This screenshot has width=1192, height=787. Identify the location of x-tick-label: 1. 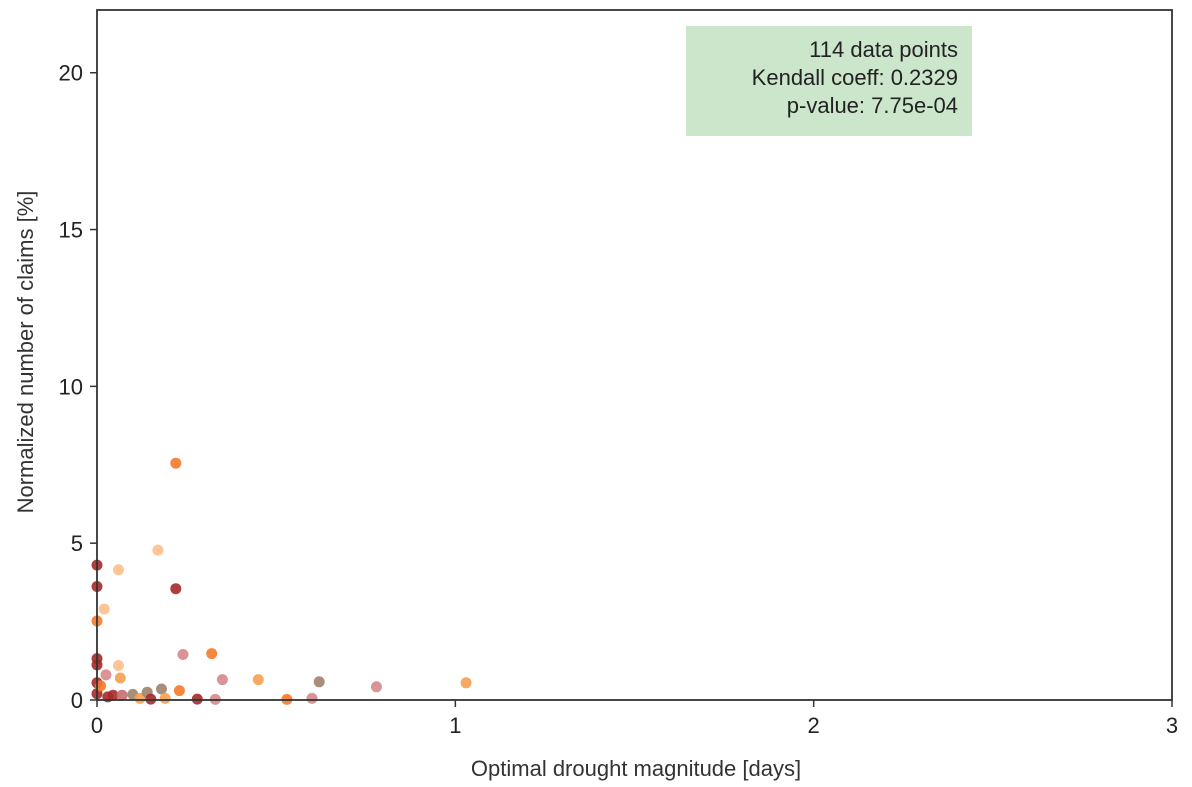
(455, 725).